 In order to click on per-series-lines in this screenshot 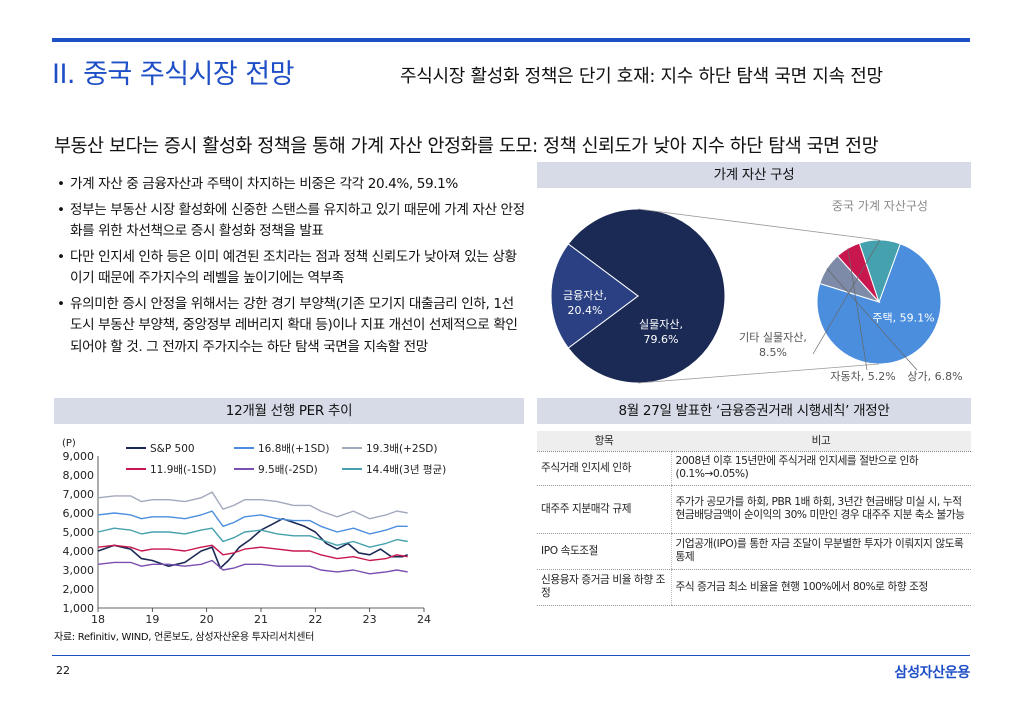, I will do `click(252, 533)`.